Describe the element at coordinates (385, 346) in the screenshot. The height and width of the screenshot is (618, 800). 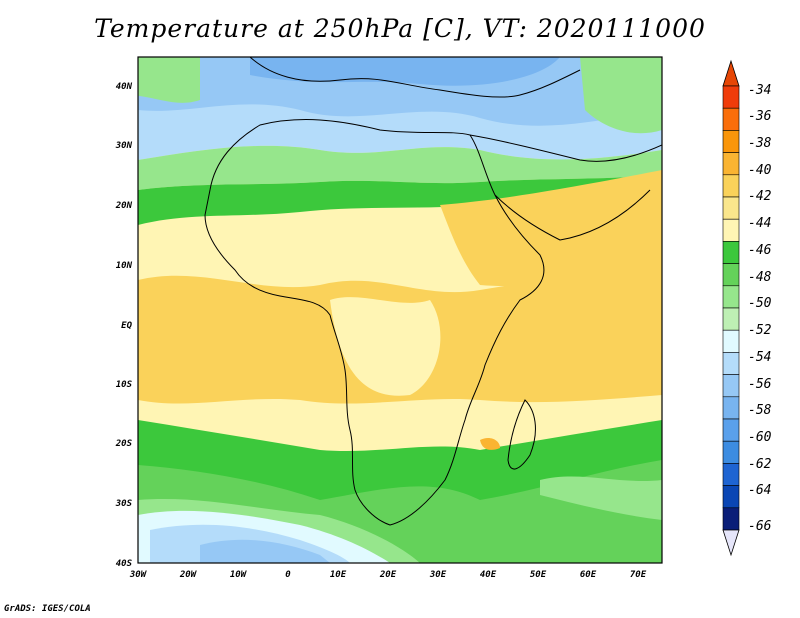
I see `field-yellow-congo` at that location.